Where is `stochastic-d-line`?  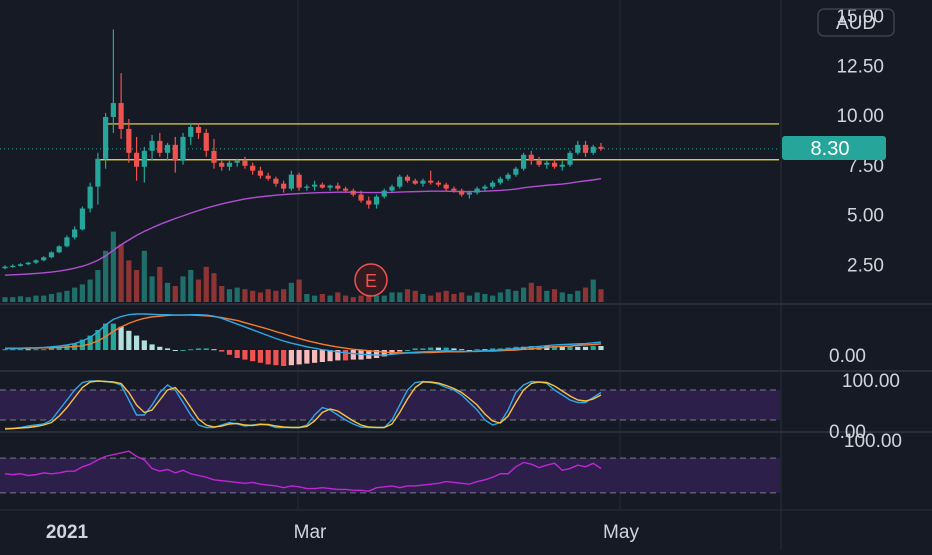 stochastic-d-line is located at coordinates (303, 405).